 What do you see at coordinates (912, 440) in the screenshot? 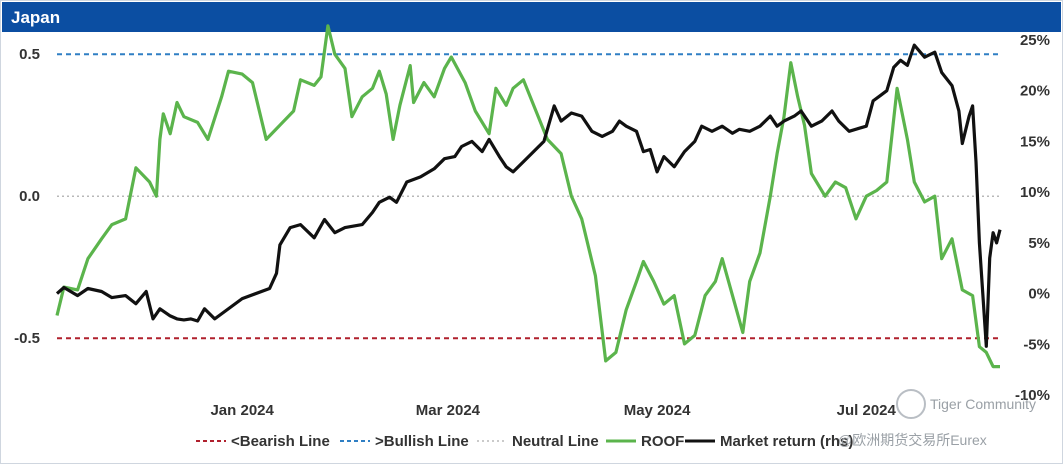
I see `watermark-source: @欧洲期货交易所Eurex` at bounding box center [912, 440].